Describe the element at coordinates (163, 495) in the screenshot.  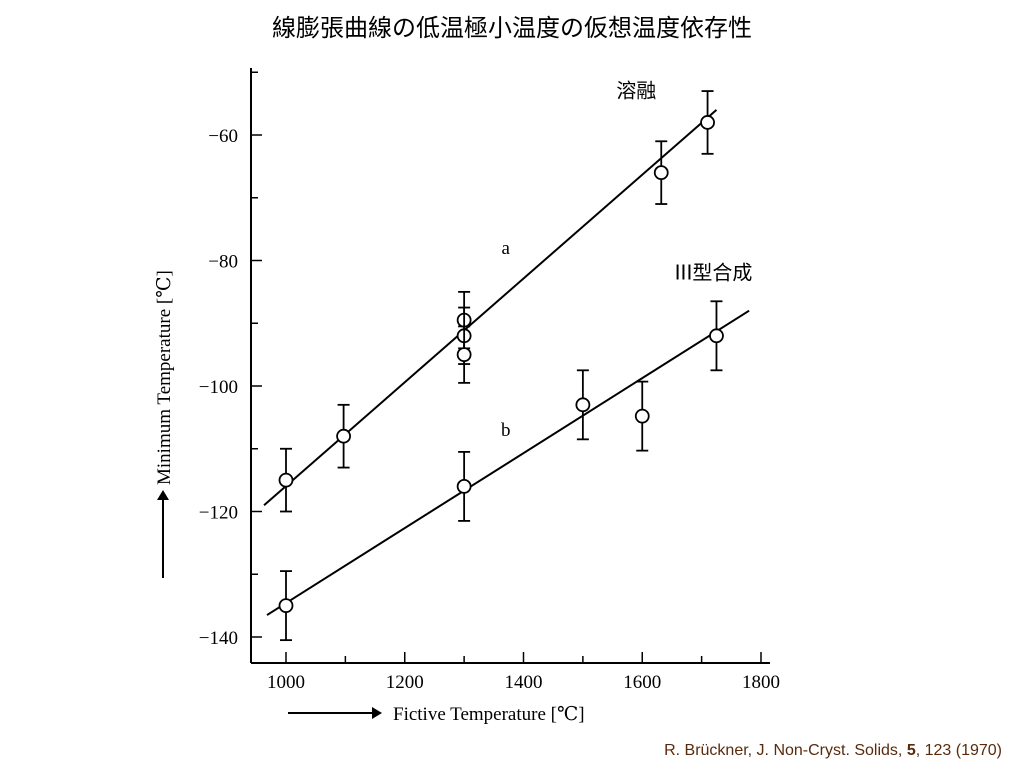
I see `y-axis-arrowhead` at that location.